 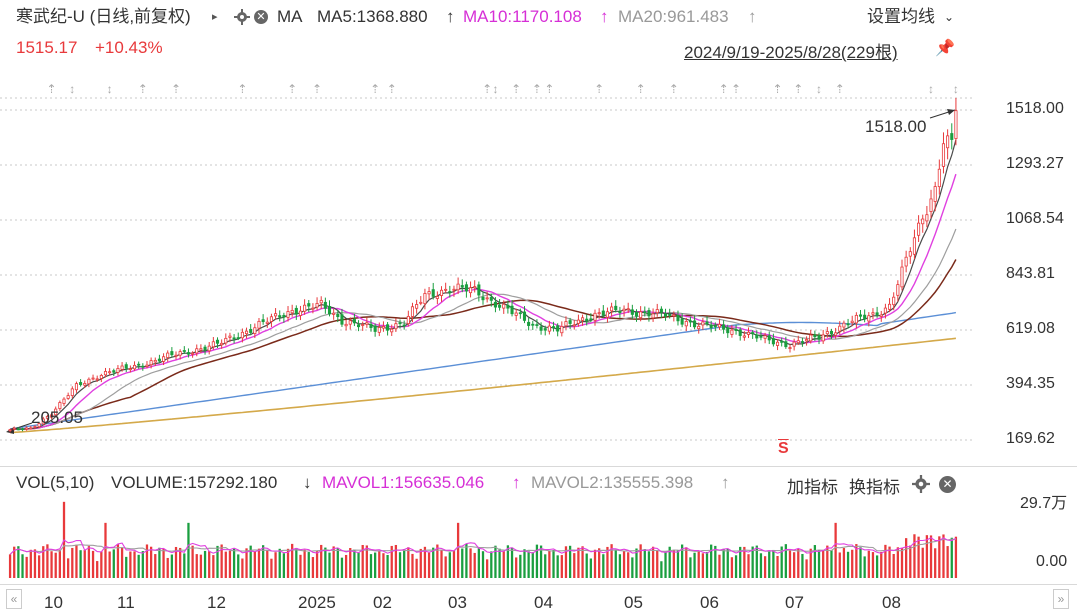 I want to click on date-range: 2024/9/19-2025/8/28(229根), so click(x=791, y=52).